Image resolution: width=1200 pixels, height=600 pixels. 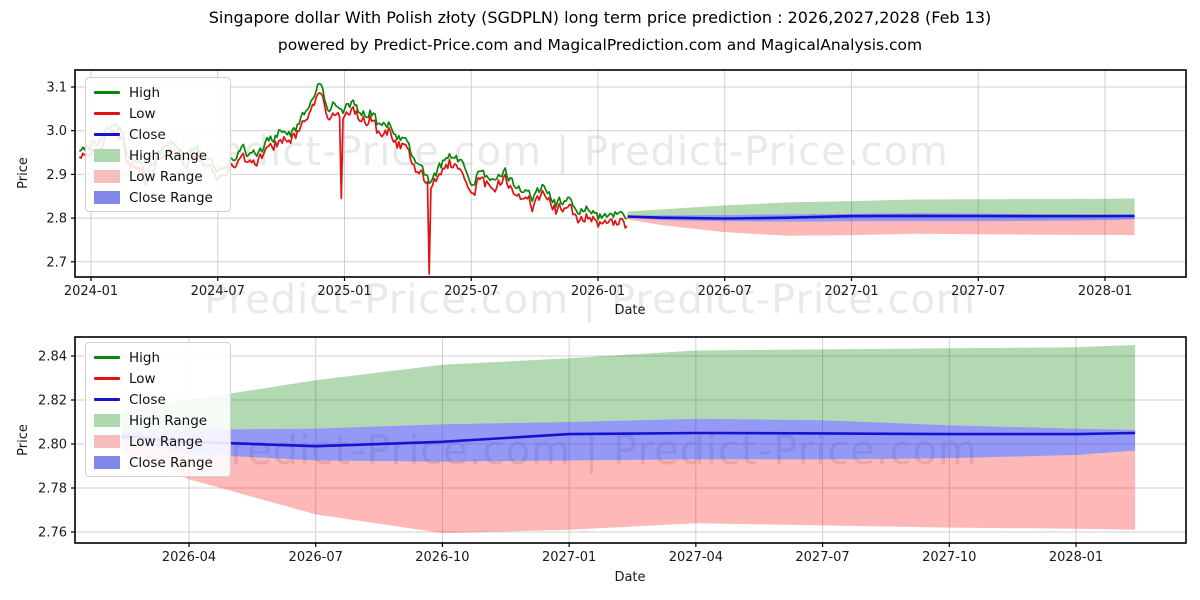 What do you see at coordinates (56, 131) in the screenshot?
I see `y-tick-label: 3.0` at bounding box center [56, 131].